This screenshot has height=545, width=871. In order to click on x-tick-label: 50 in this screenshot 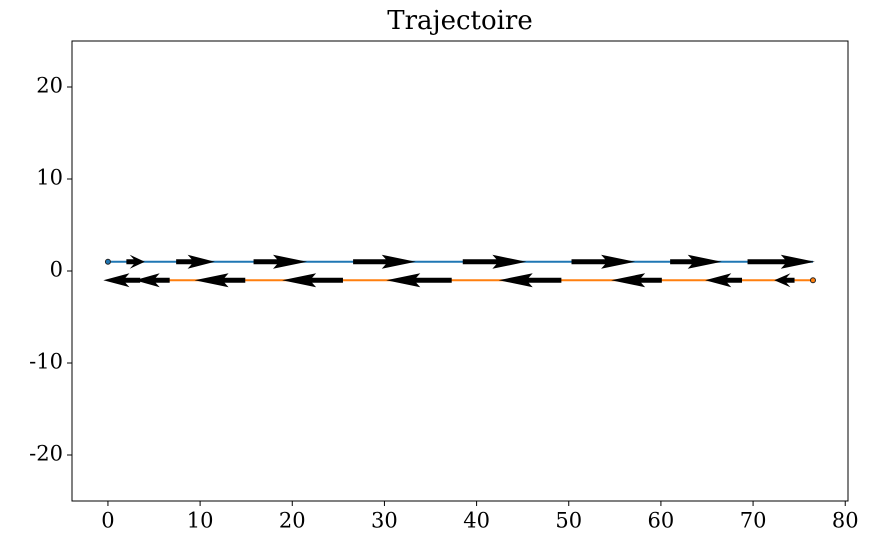, I will do `click(568, 521)`.